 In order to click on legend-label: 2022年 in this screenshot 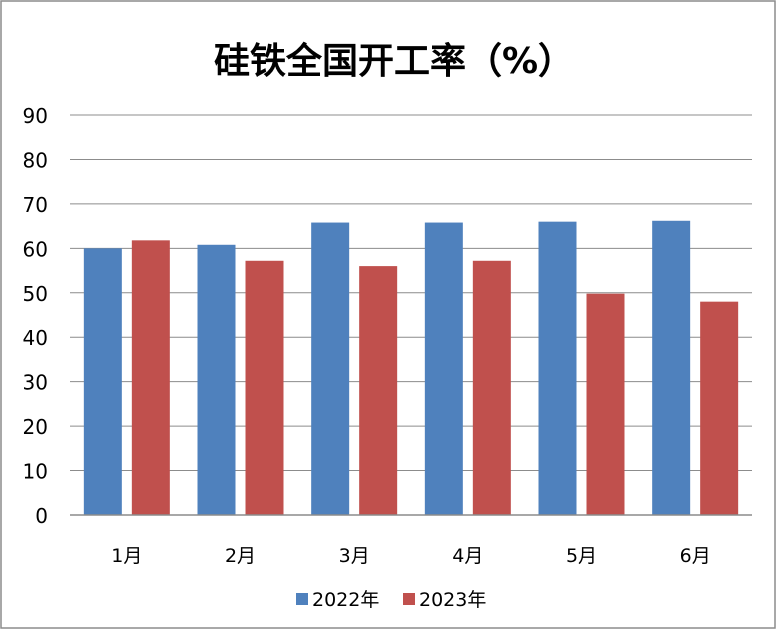, I will do `click(345, 600)`.